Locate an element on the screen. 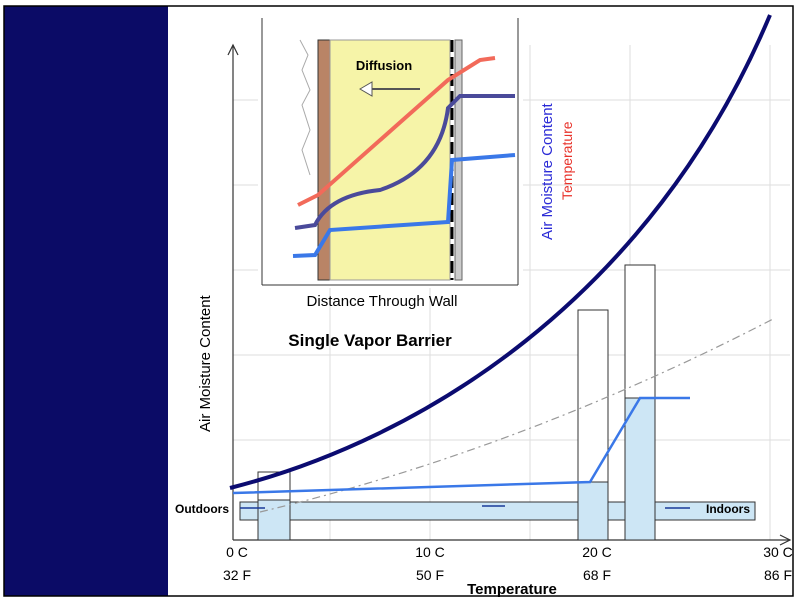 The image size is (797, 602). pipe is located at coordinates (497, 511).